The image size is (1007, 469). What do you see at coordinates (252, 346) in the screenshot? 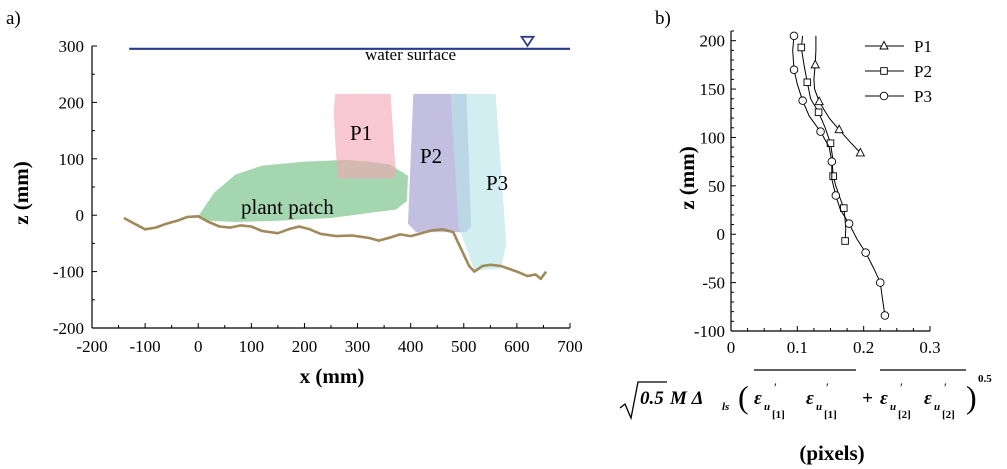
I see `panel-a-x-tick-label: 100` at bounding box center [252, 346].